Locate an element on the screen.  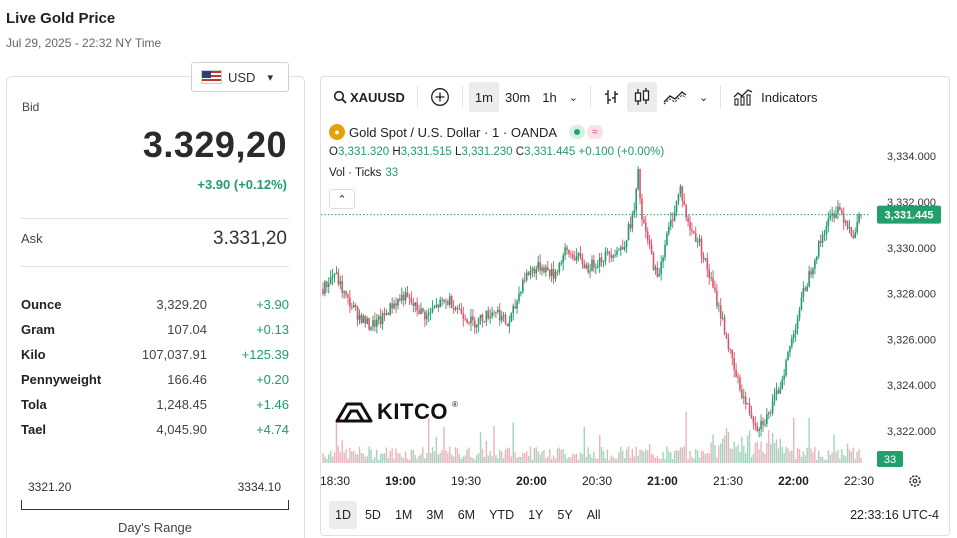
chart-clock: 22:33:16 UTC-4 is located at coordinates (894, 515).